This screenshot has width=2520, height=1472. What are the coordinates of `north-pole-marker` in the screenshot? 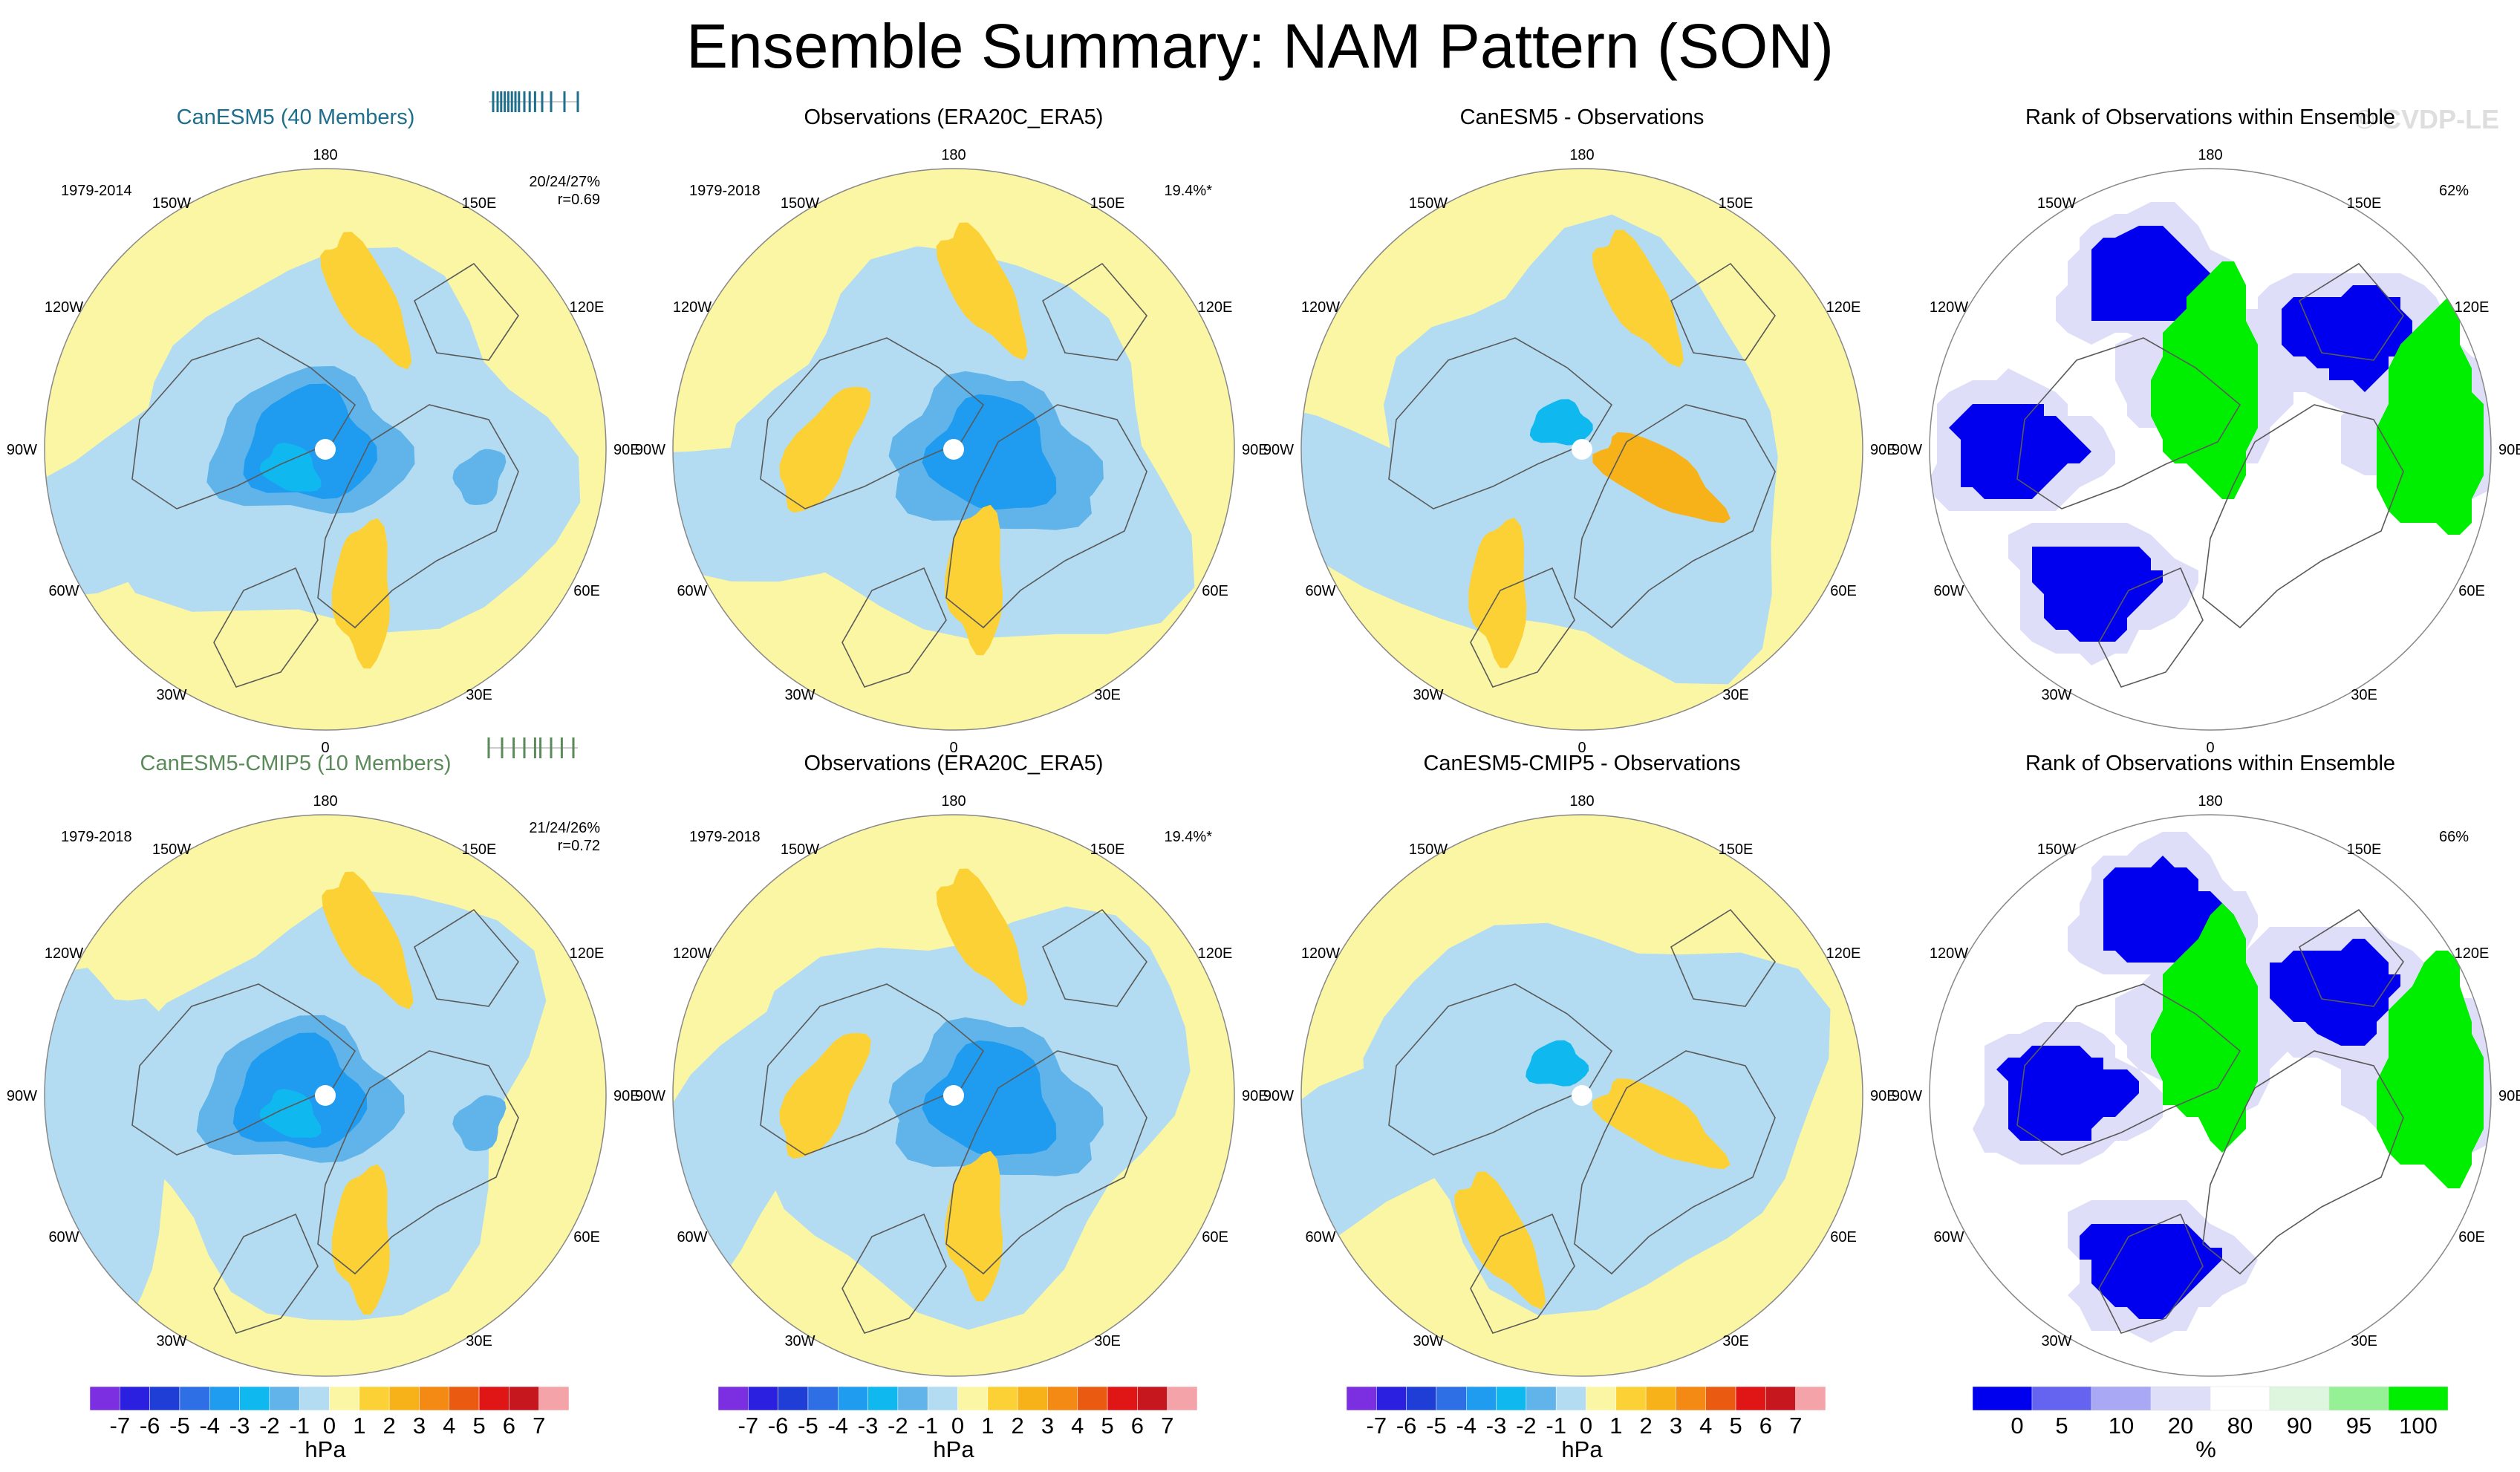 It's located at (326, 1095).